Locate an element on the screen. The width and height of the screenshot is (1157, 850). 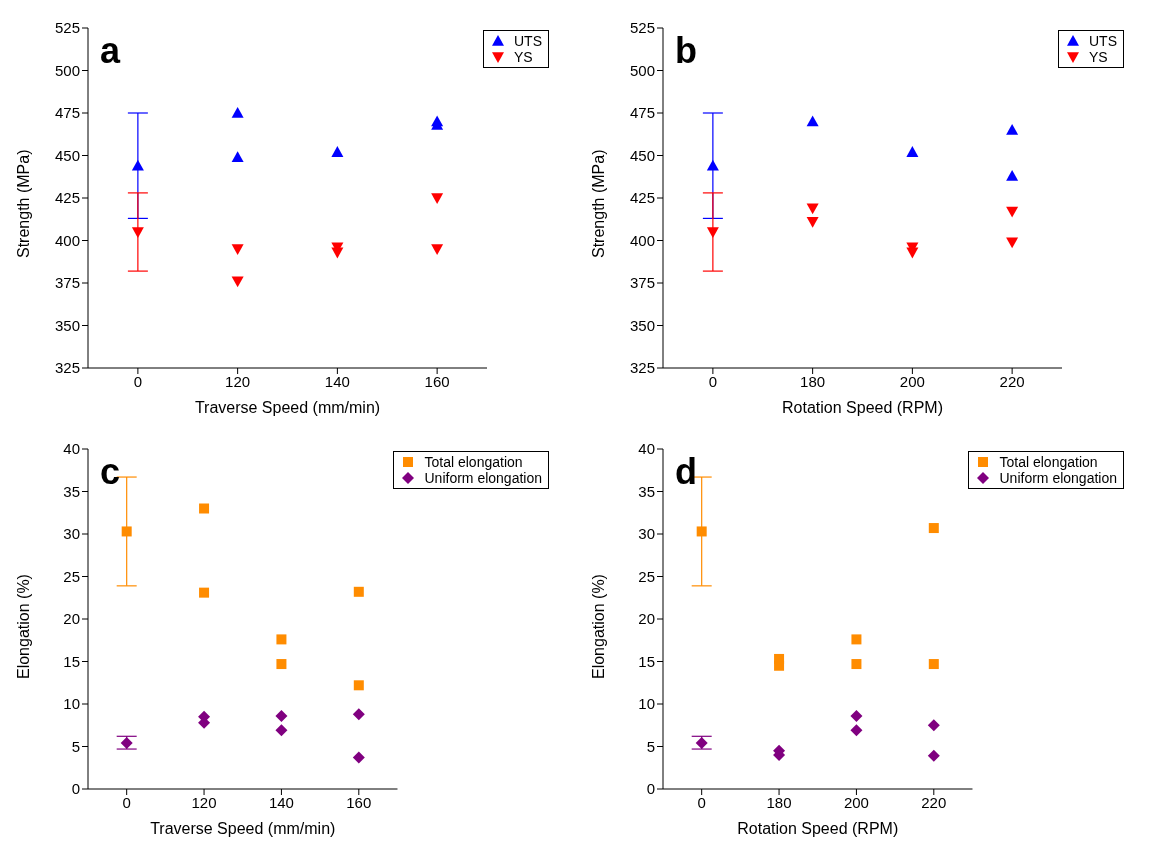
chart-title: b is located at coordinates (686, 51).